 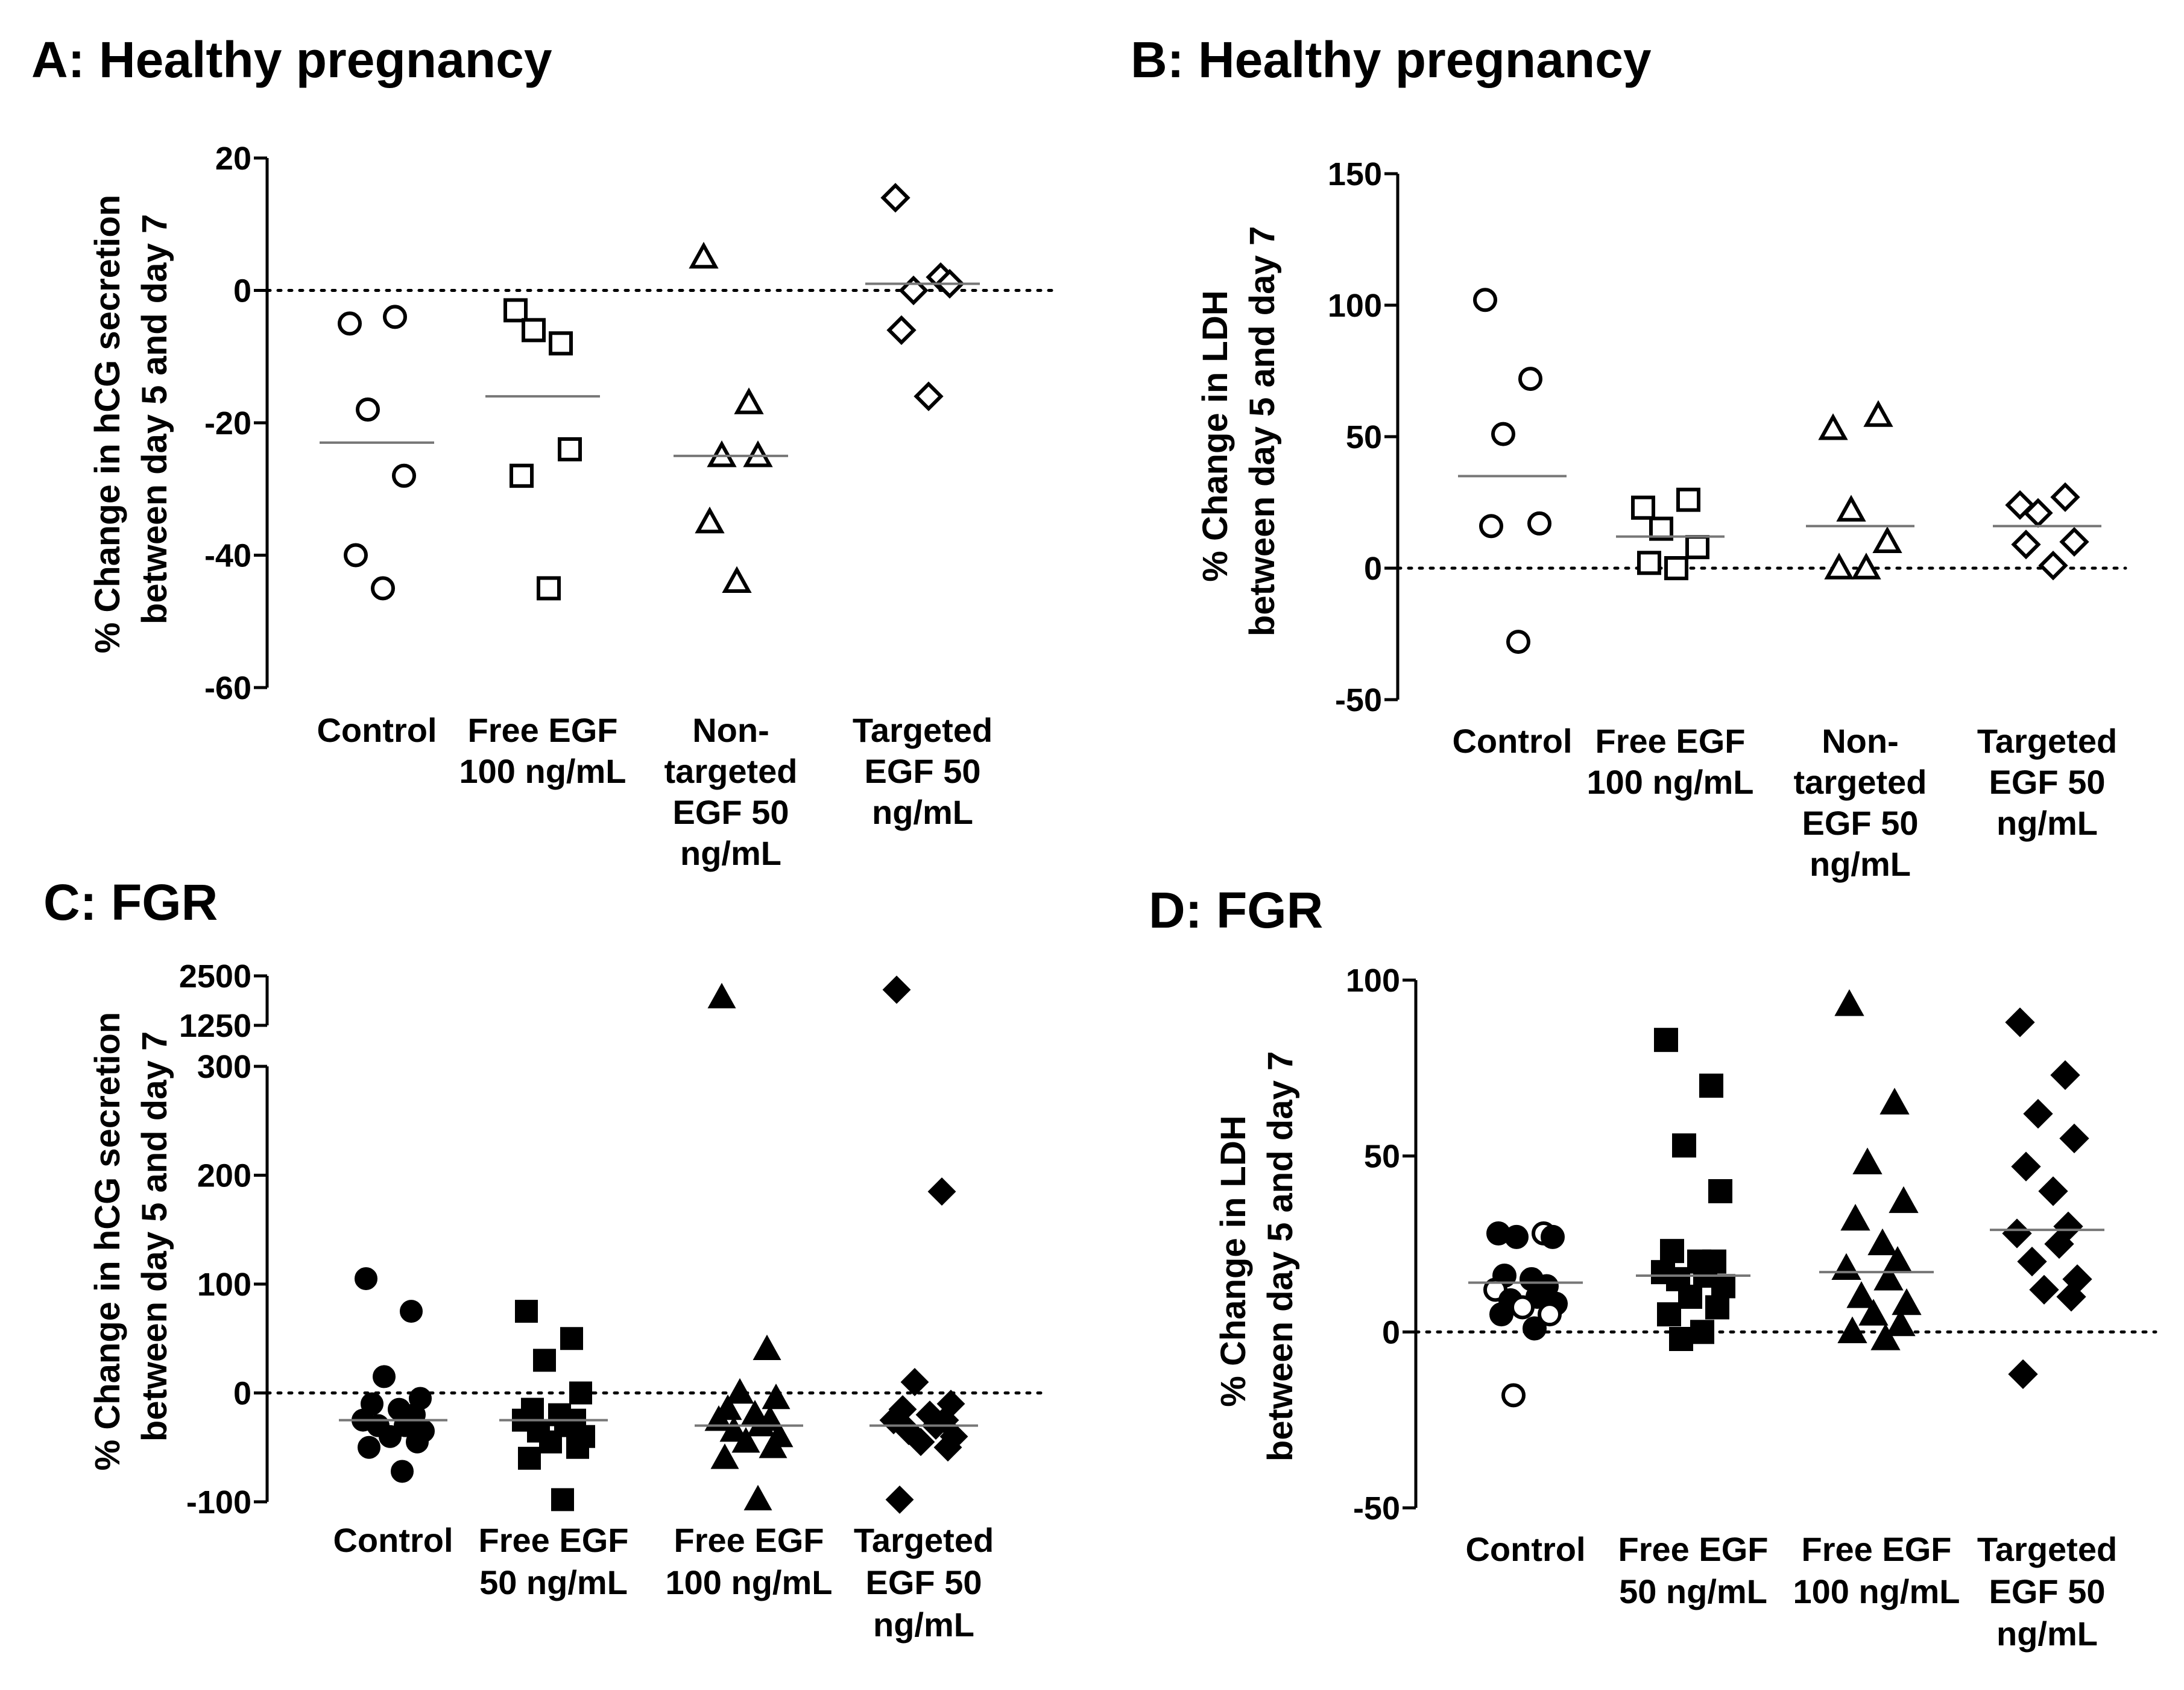 What do you see at coordinates (1392, 59) in the screenshot?
I see `panel-b-title: B: Healthy pregnancy` at bounding box center [1392, 59].